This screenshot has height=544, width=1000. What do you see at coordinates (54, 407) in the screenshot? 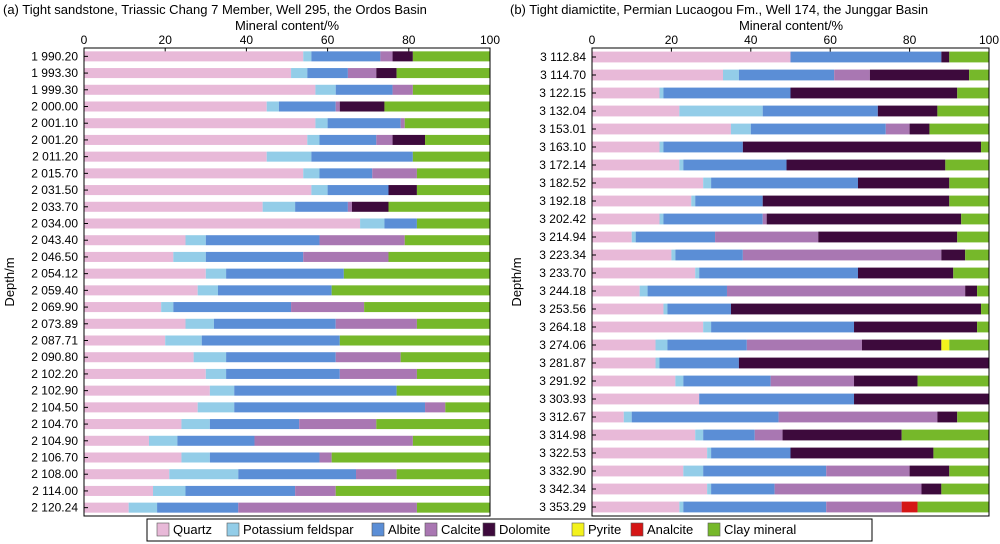
I see `depth-label: 2 104.50` at bounding box center [54, 407].